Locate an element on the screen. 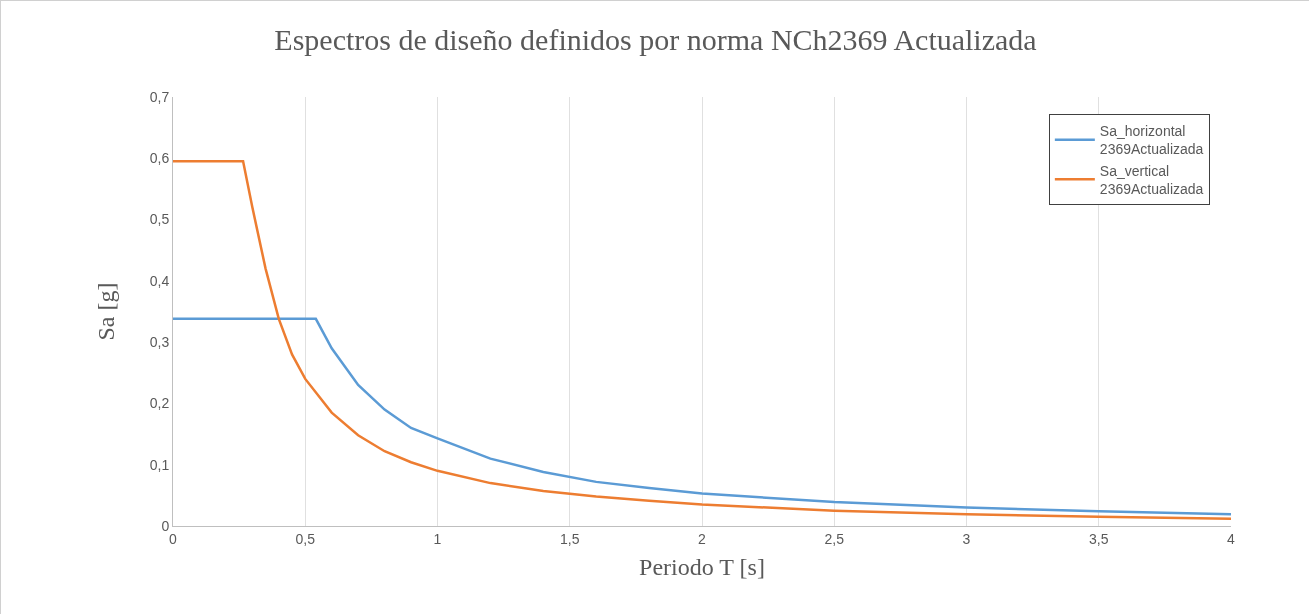 The width and height of the screenshot is (1309, 614). y-axis-title: Sa [g] is located at coordinates (105, 311).